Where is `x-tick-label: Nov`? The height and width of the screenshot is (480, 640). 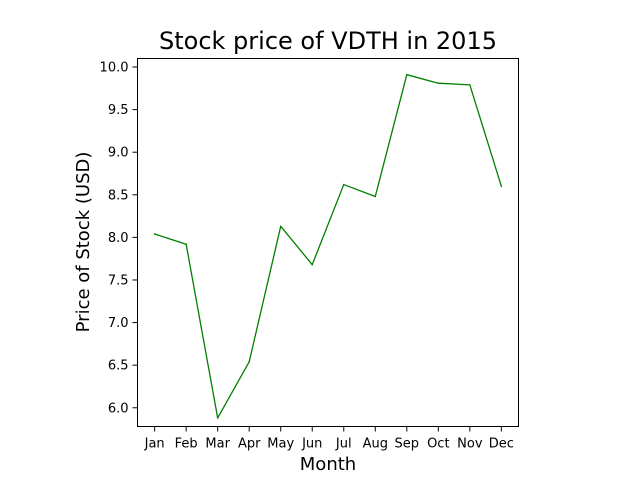
x-tick-label: Nov is located at coordinates (470, 444).